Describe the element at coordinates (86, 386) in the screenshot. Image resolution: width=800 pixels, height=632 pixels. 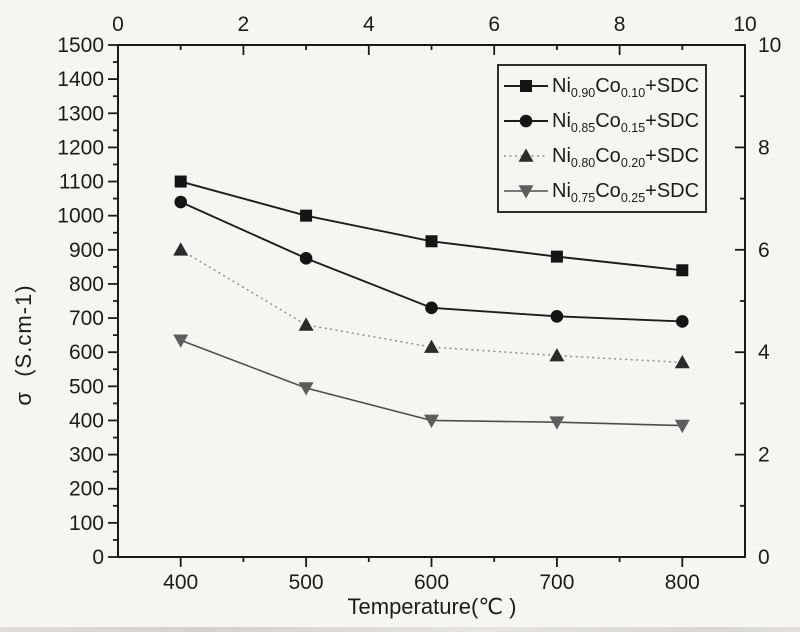
I see `y-tick-label: 500` at that location.